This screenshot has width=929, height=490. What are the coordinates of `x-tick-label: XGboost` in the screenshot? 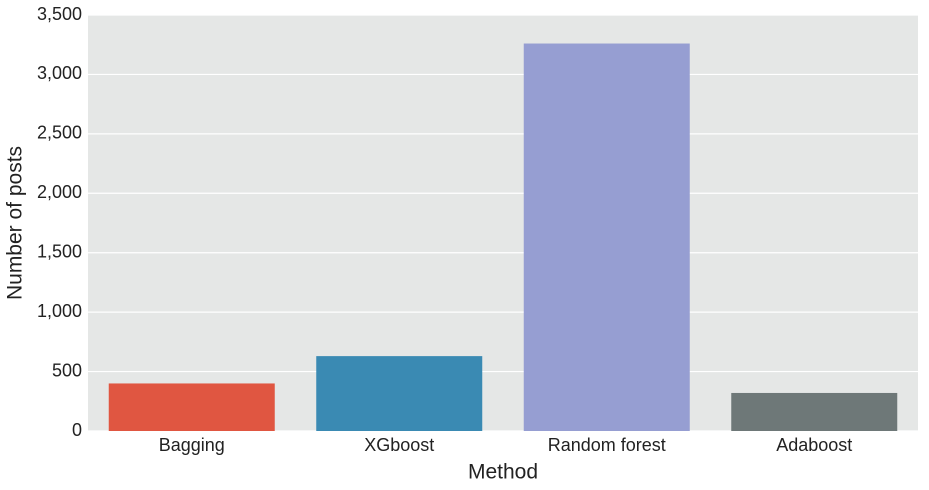 It's located at (399, 445).